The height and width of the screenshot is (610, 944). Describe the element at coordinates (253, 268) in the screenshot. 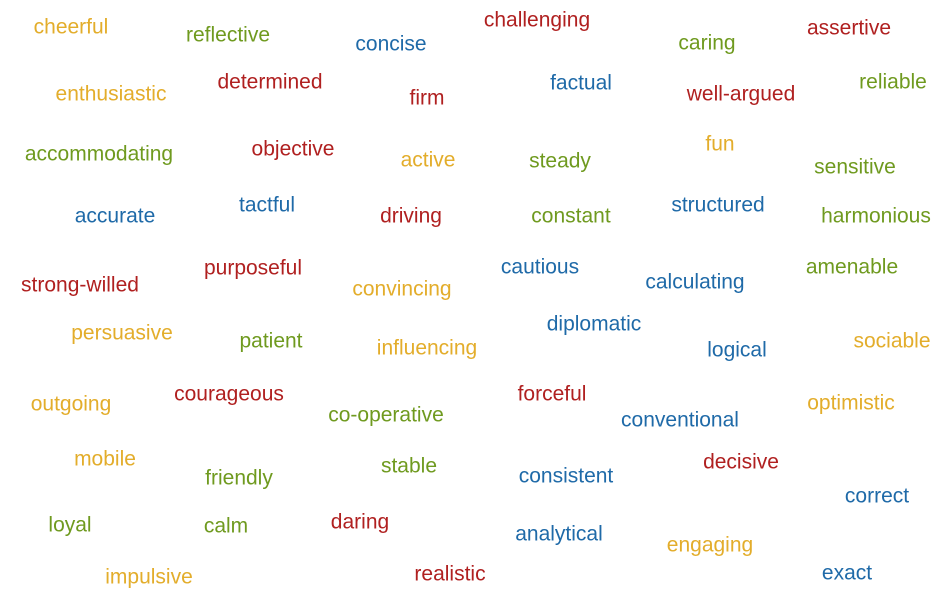

I see `word-purposeful: purposeful` at that location.